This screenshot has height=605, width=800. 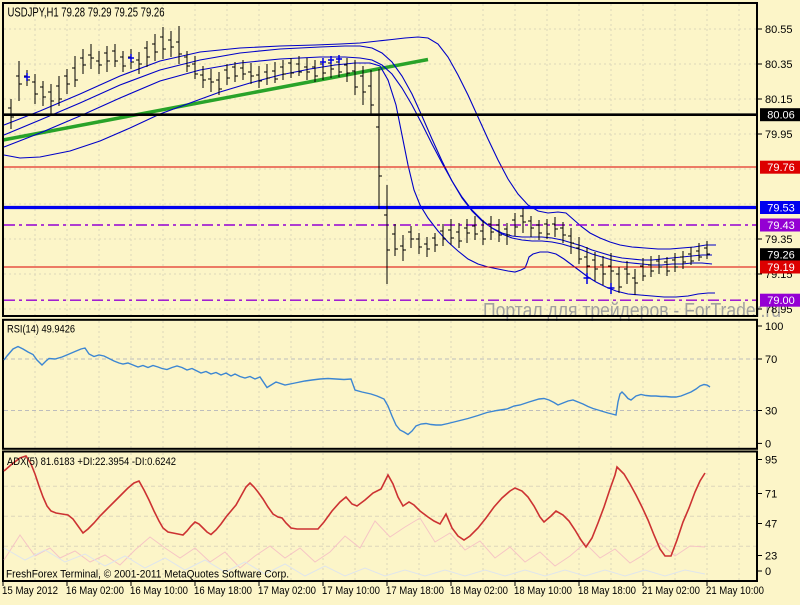 What do you see at coordinates (771, 495) in the screenshot?
I see `svg-text: 71` at bounding box center [771, 495].